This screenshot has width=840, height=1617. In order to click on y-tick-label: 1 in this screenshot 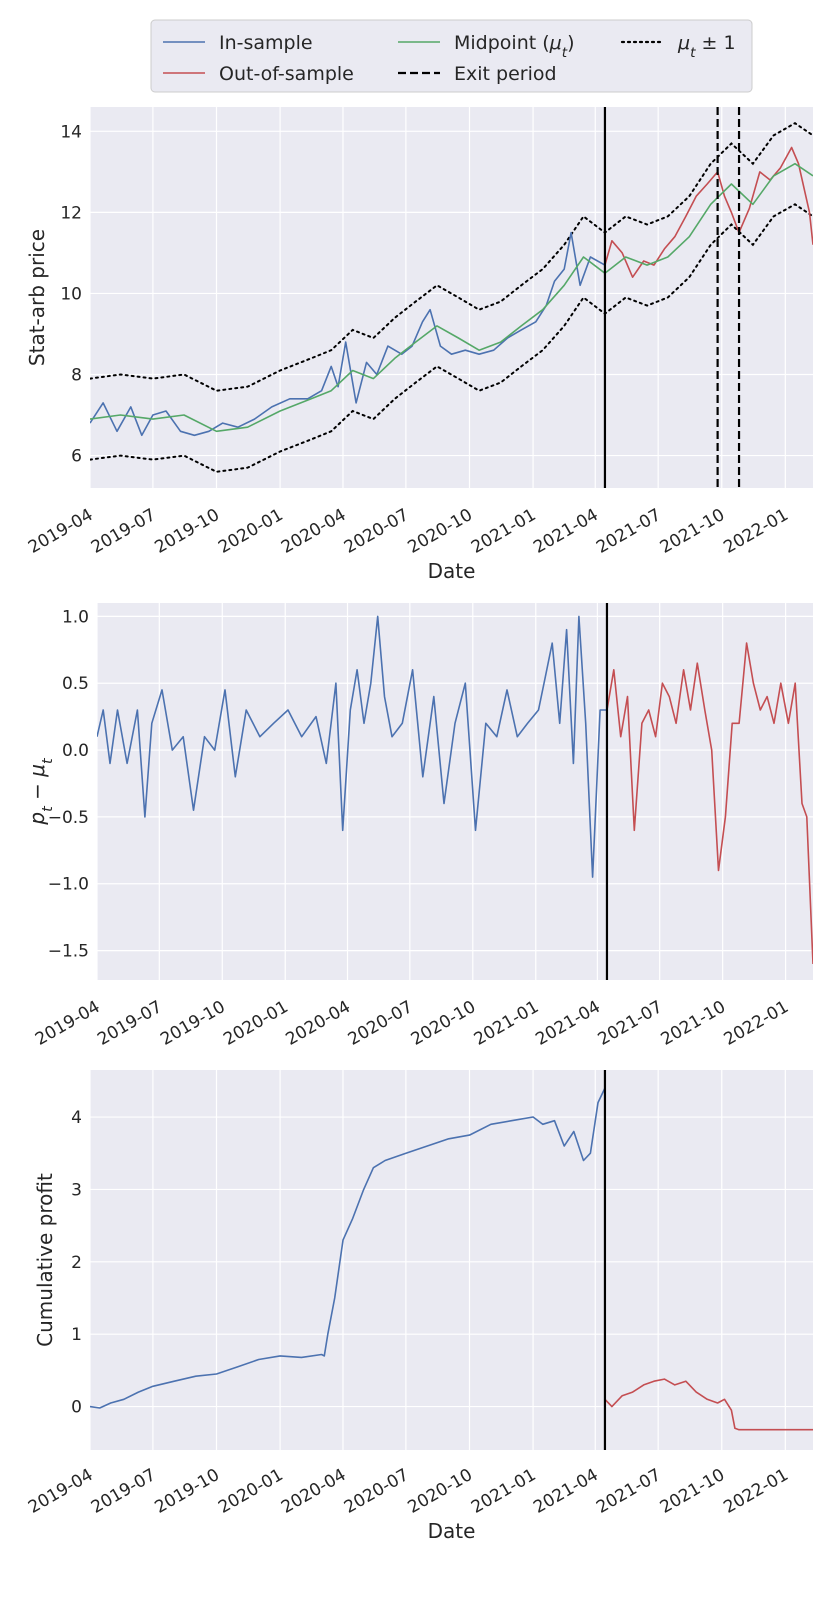, I will do `click(76, 1335)`.